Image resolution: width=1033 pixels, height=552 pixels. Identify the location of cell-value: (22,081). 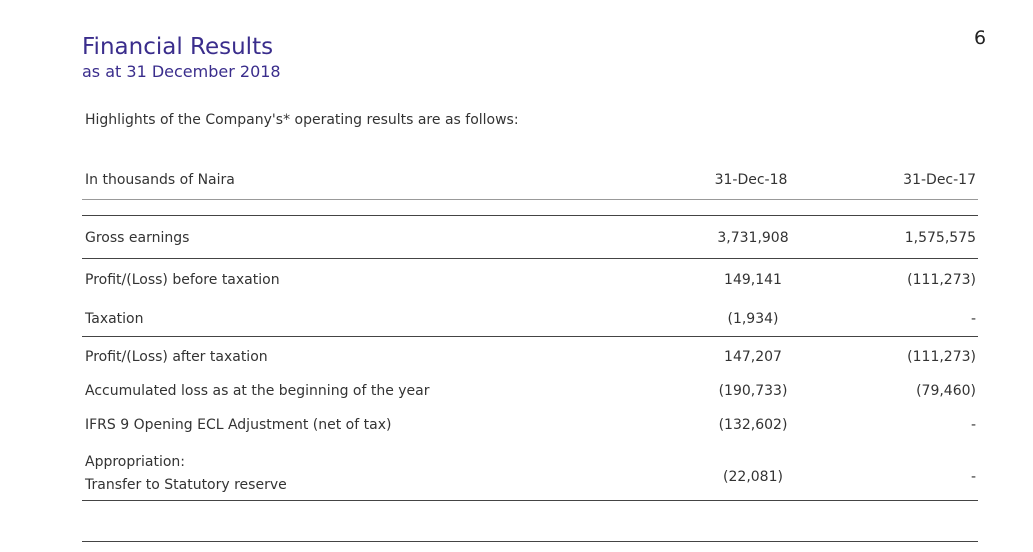
(753, 477).